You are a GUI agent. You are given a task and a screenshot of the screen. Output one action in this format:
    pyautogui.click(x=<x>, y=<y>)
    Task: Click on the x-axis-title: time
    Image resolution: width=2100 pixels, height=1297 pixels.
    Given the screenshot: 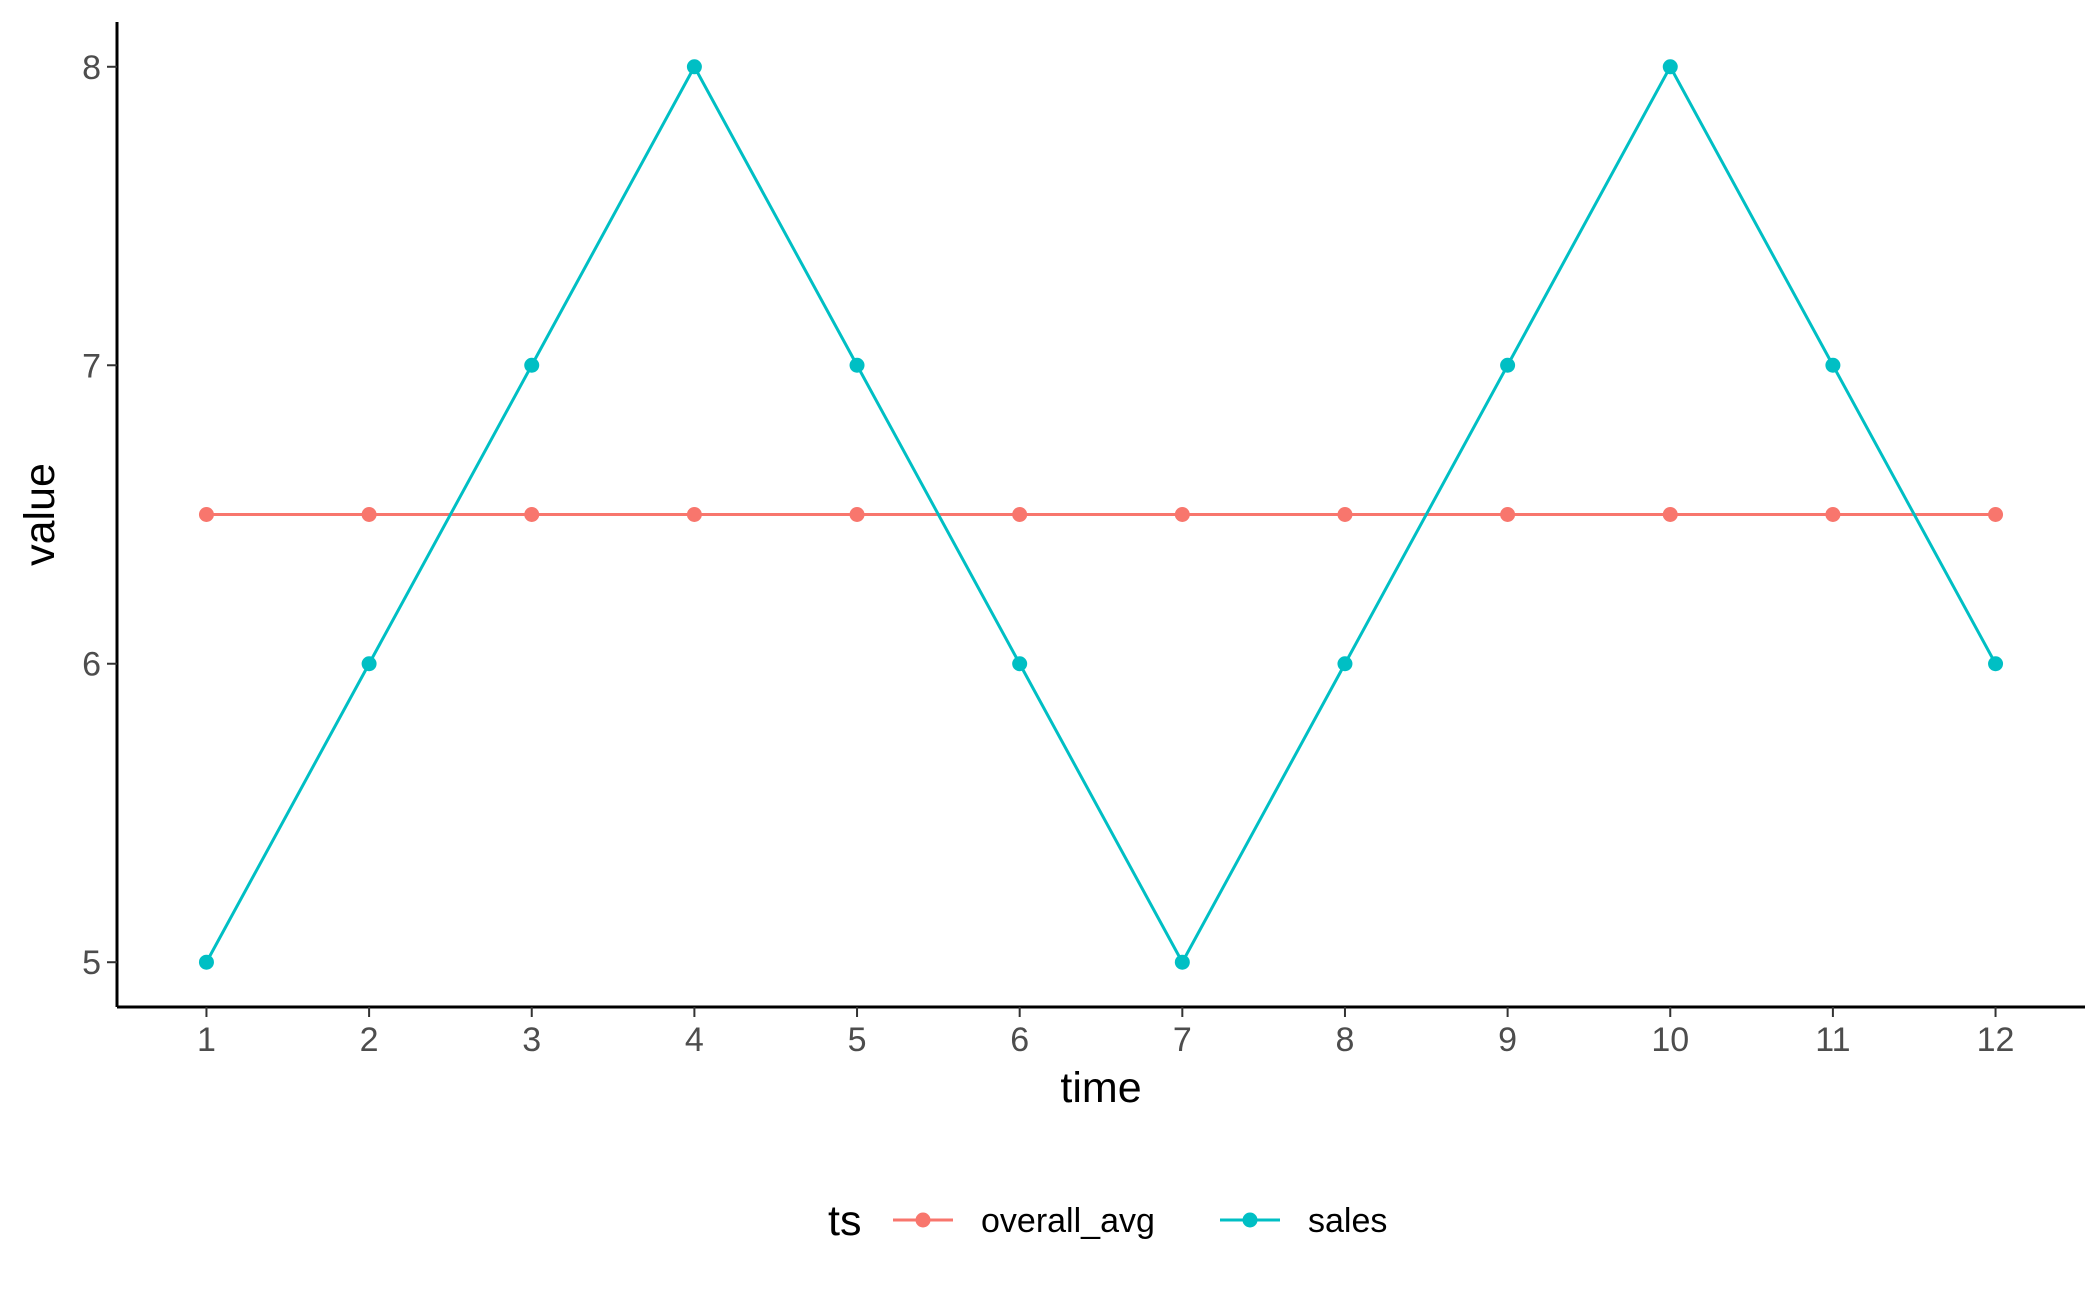 What is the action you would take?
    pyautogui.click(x=1100, y=1088)
    